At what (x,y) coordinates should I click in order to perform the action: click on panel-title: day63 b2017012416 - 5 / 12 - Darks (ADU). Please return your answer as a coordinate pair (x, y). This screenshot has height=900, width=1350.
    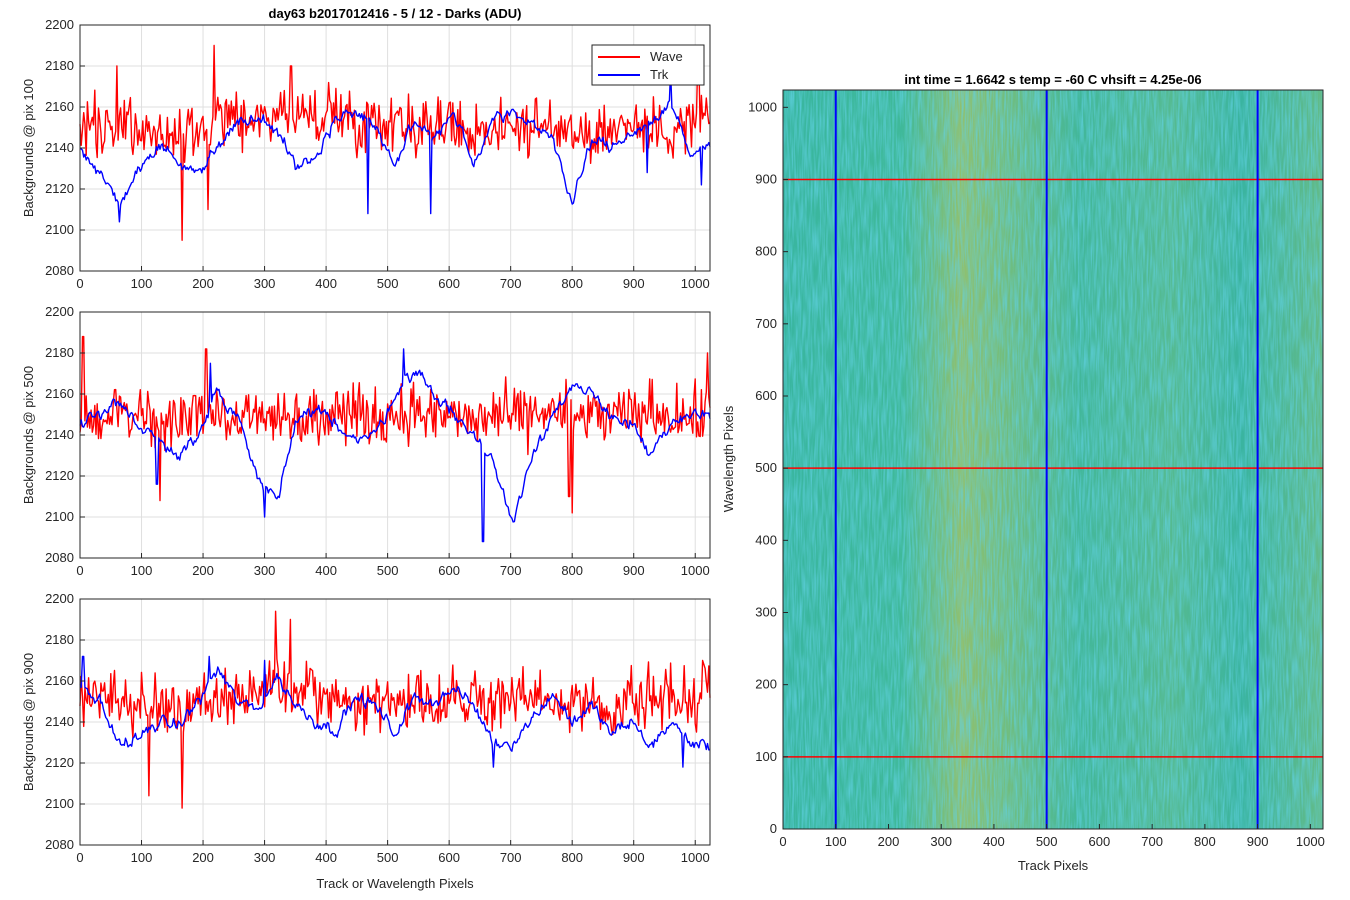
    Looking at the image, I should click on (395, 13).